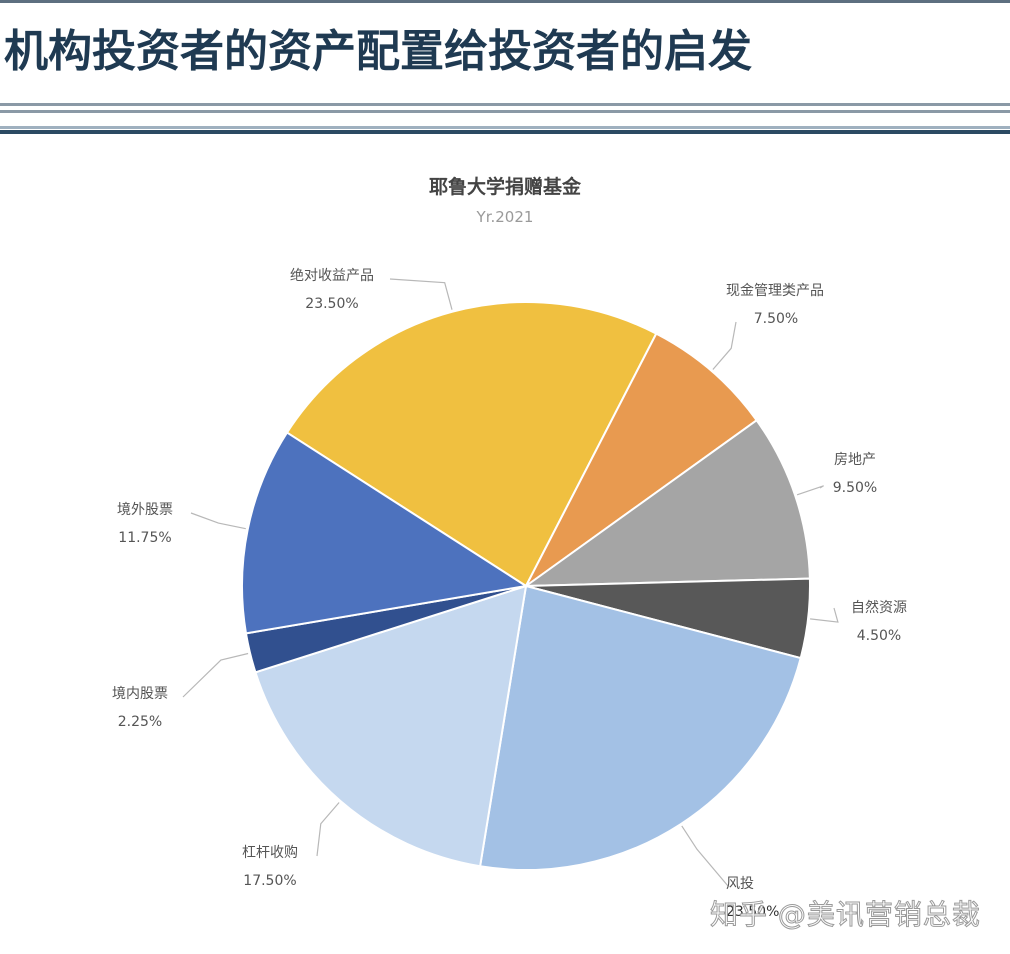 Image resolution: width=1010 pixels, height=954 pixels. What do you see at coordinates (505, 1) in the screenshot?
I see `top-border-rule` at bounding box center [505, 1].